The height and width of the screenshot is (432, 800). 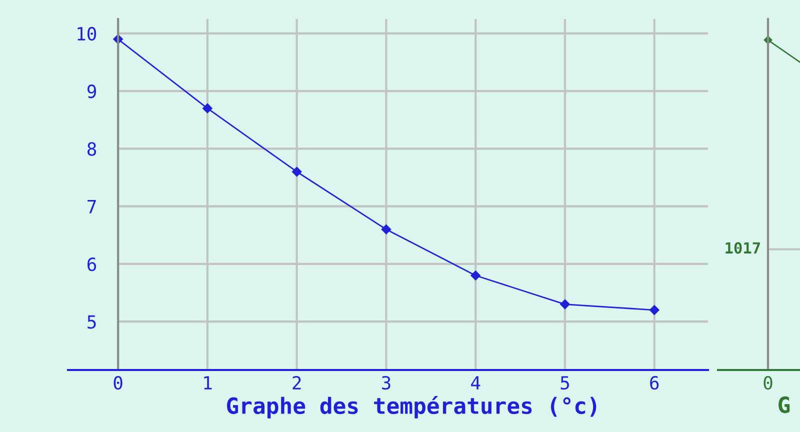 What do you see at coordinates (91, 91) in the screenshot?
I see `y-tick-label: 9` at bounding box center [91, 91].